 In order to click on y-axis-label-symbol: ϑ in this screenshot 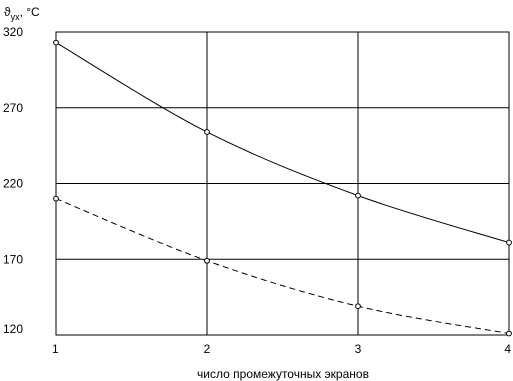, I will do `click(7, 12)`.